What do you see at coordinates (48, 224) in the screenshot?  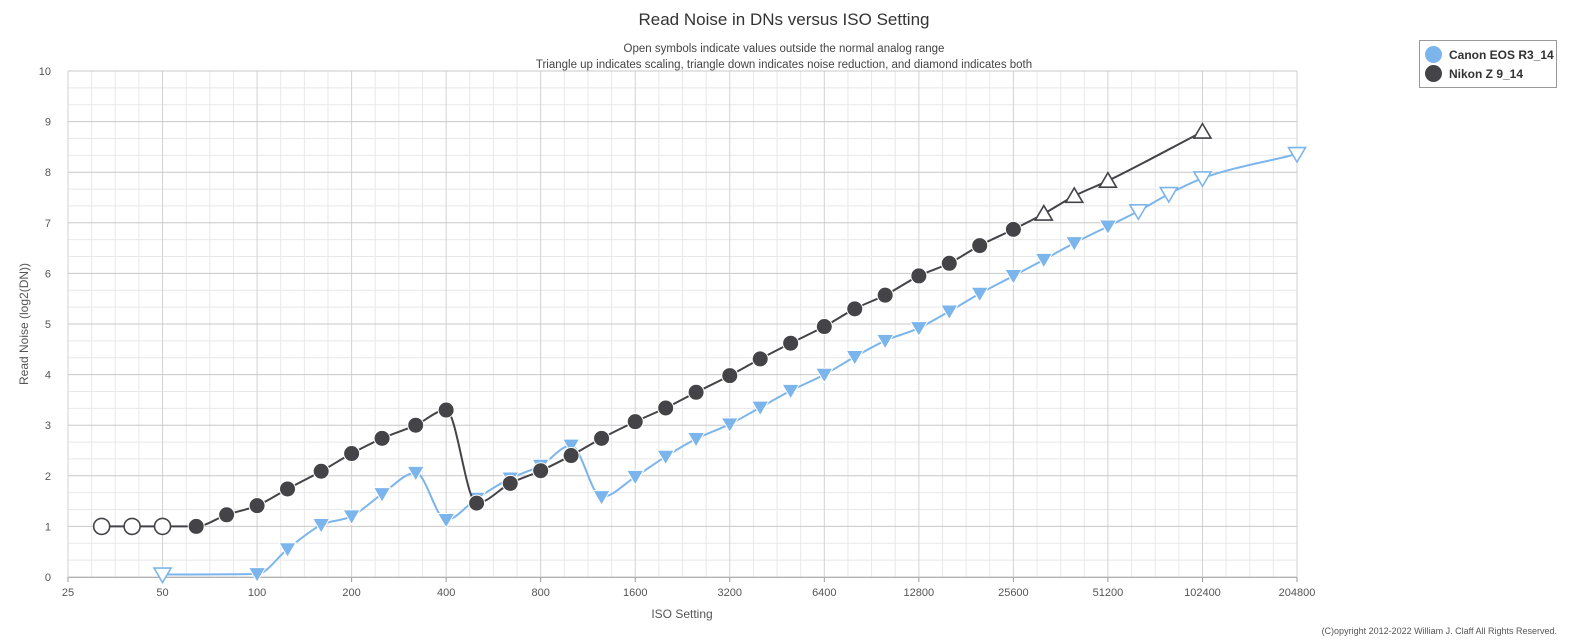 I see `y-tick-label: 7` at bounding box center [48, 224].